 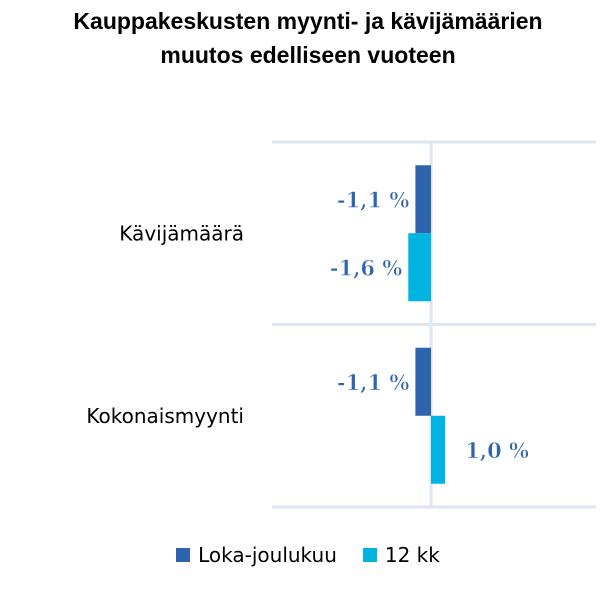 I want to click on legend-item-series-1: Loka-joulukuu, so click(x=256, y=555).